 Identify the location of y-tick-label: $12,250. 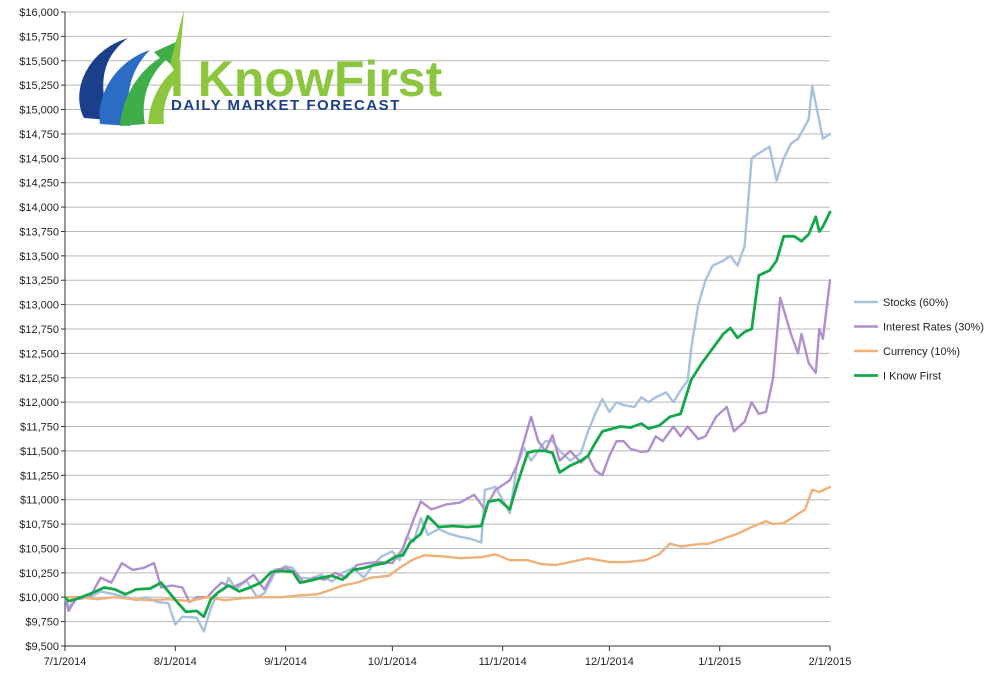
(39, 379).